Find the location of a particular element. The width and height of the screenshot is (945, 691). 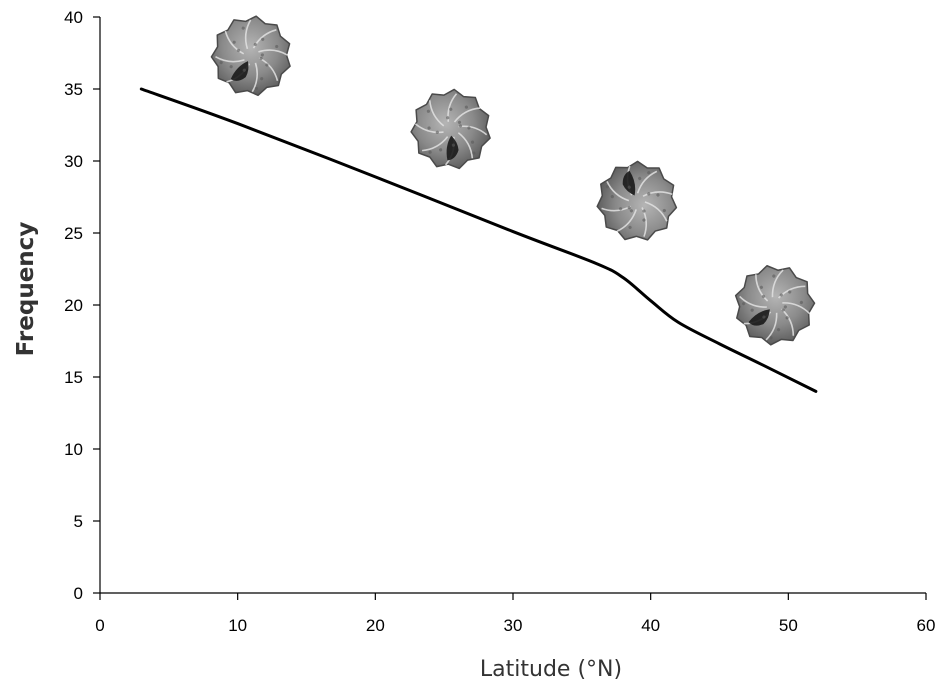

y-tick-label: 25 is located at coordinates (73, 233).